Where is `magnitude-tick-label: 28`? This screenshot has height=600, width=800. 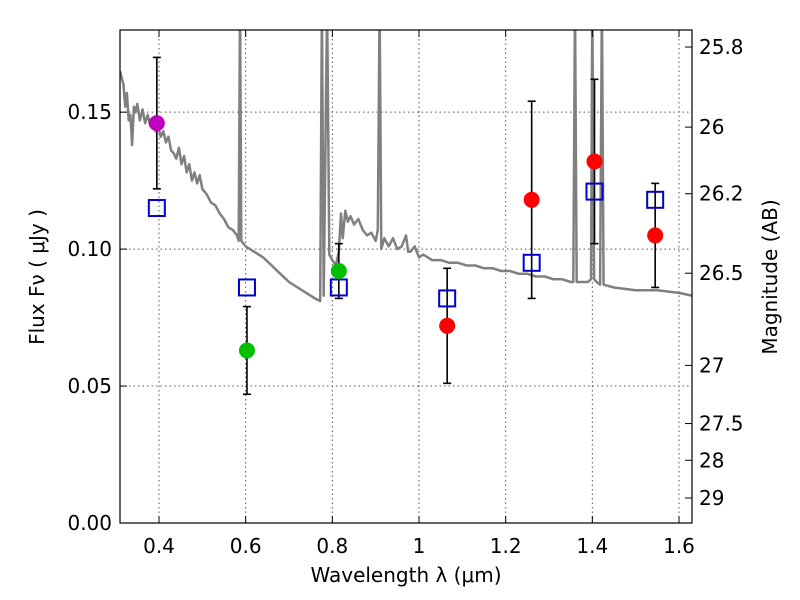
magnitude-tick-label: 28 is located at coordinates (711, 460).